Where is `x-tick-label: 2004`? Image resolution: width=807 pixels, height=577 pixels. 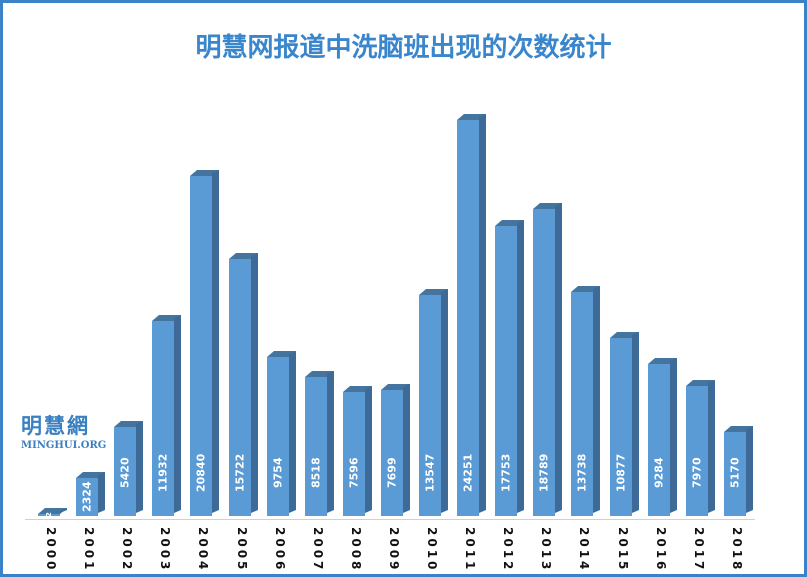 x-tick-label: 2004 is located at coordinates (203, 550).